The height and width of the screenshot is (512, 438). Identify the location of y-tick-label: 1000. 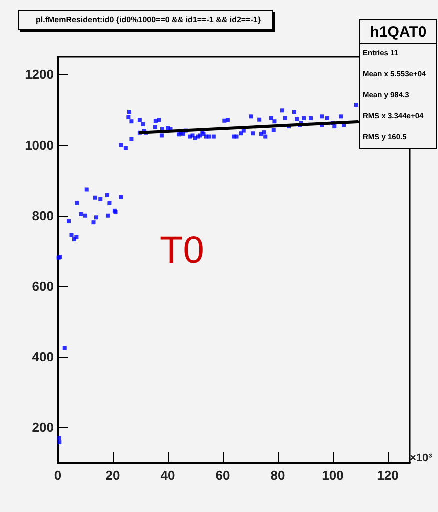
(39, 145).